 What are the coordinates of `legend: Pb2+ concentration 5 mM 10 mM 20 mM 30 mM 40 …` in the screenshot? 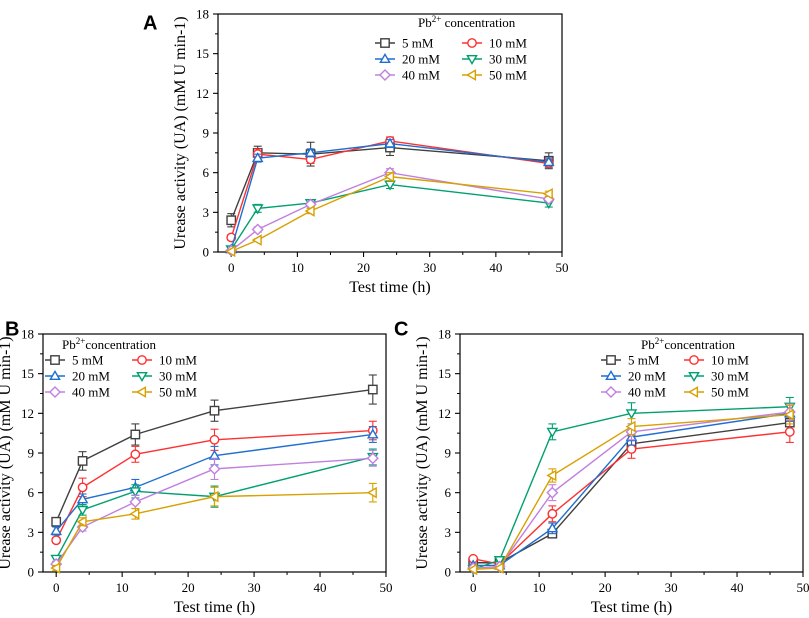 It's located at (451, 48).